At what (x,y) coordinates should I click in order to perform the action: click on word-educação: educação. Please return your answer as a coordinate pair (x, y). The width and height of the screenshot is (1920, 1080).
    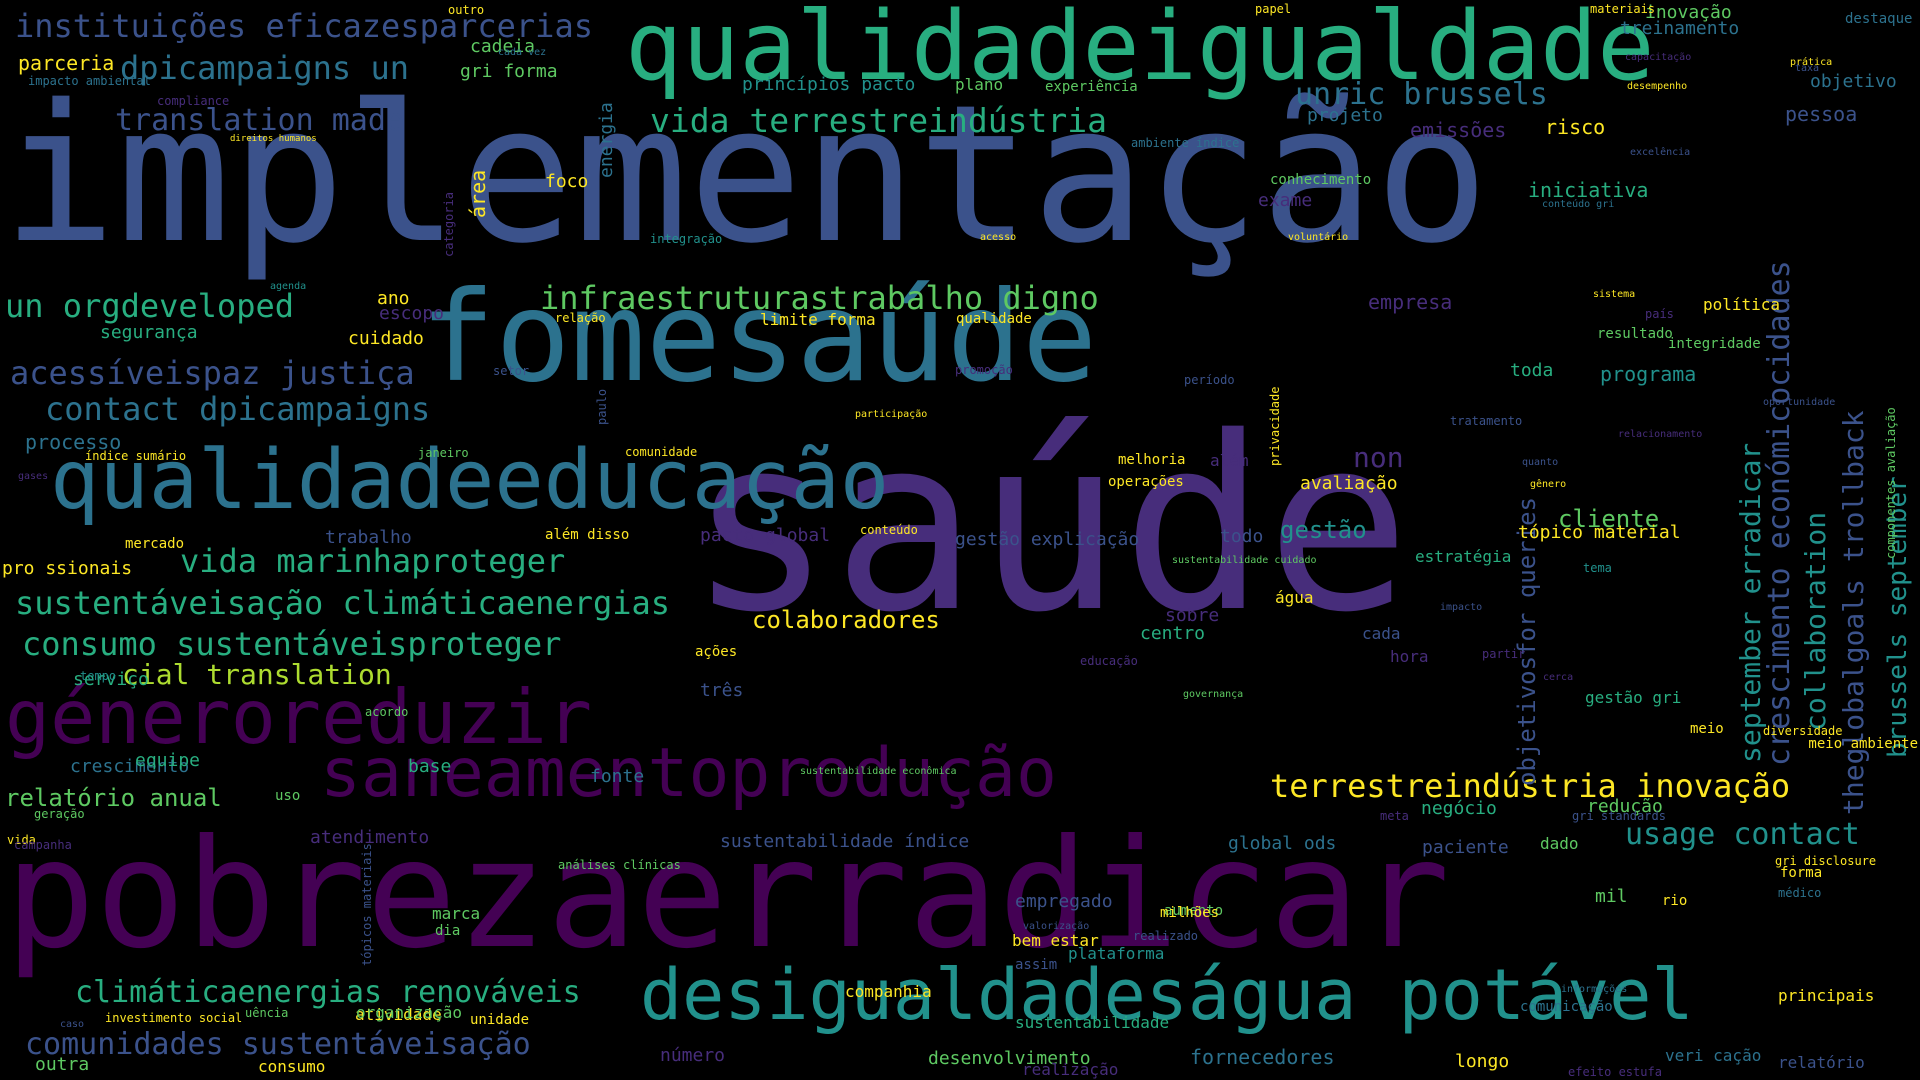
    Looking at the image, I should click on (1109, 661).